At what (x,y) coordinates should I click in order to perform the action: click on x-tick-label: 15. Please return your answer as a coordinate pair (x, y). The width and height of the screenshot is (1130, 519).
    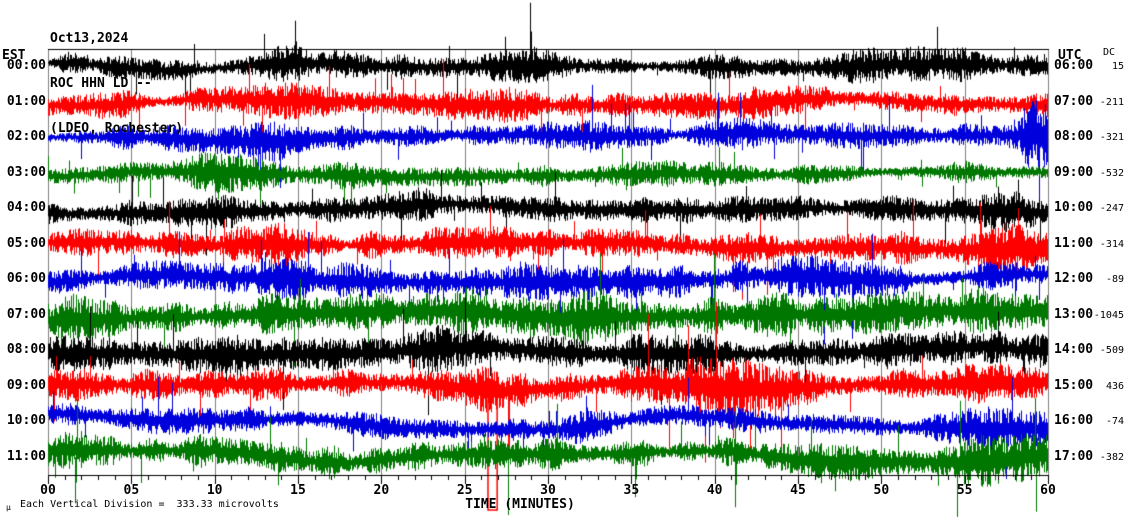
    Looking at the image, I should click on (298, 490).